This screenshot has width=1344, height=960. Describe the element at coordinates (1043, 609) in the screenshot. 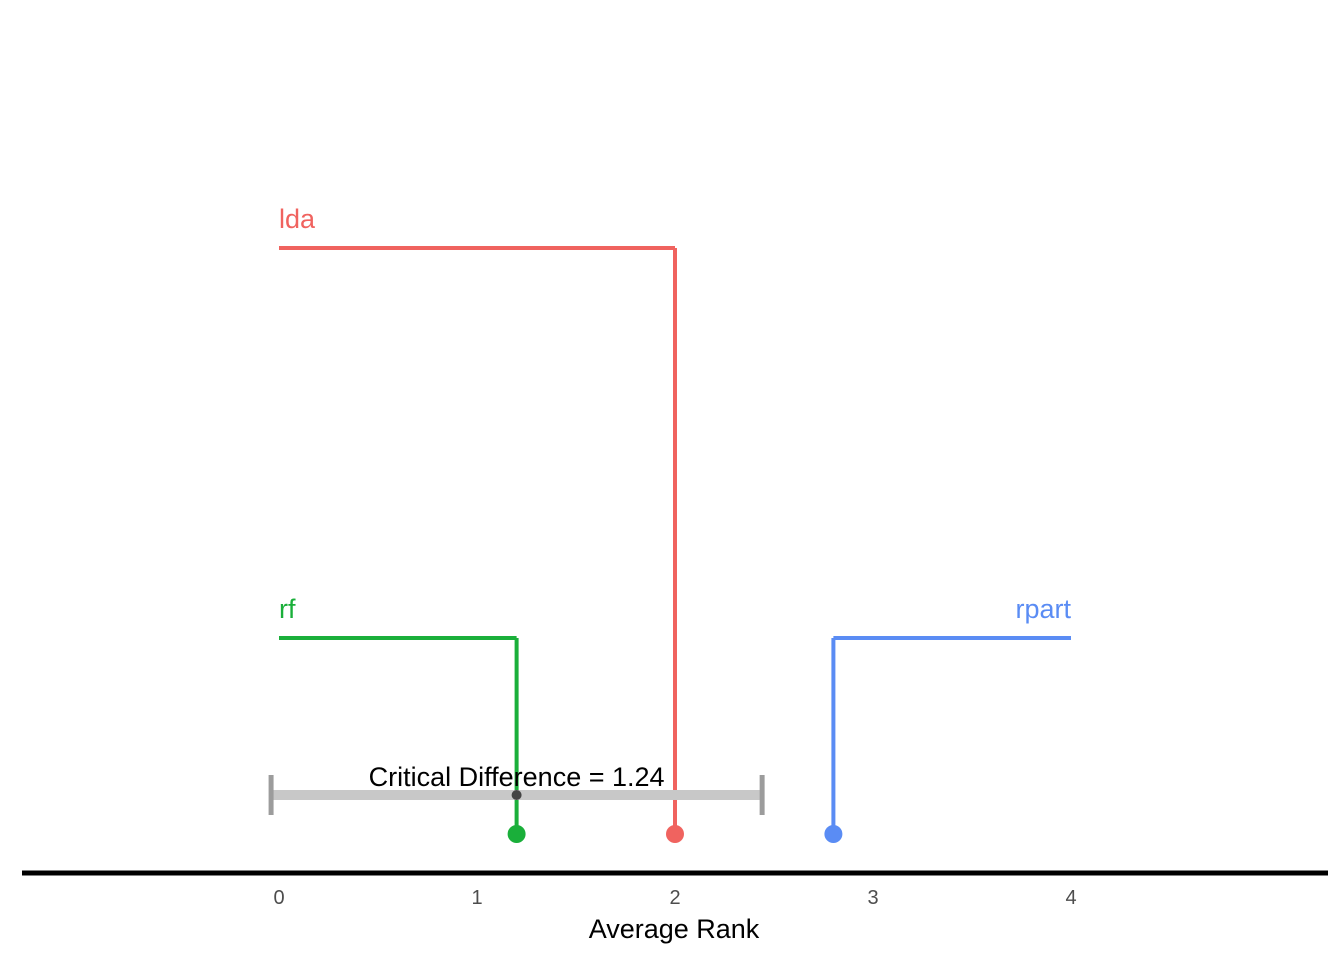

I see `learner-label: rpart` at that location.